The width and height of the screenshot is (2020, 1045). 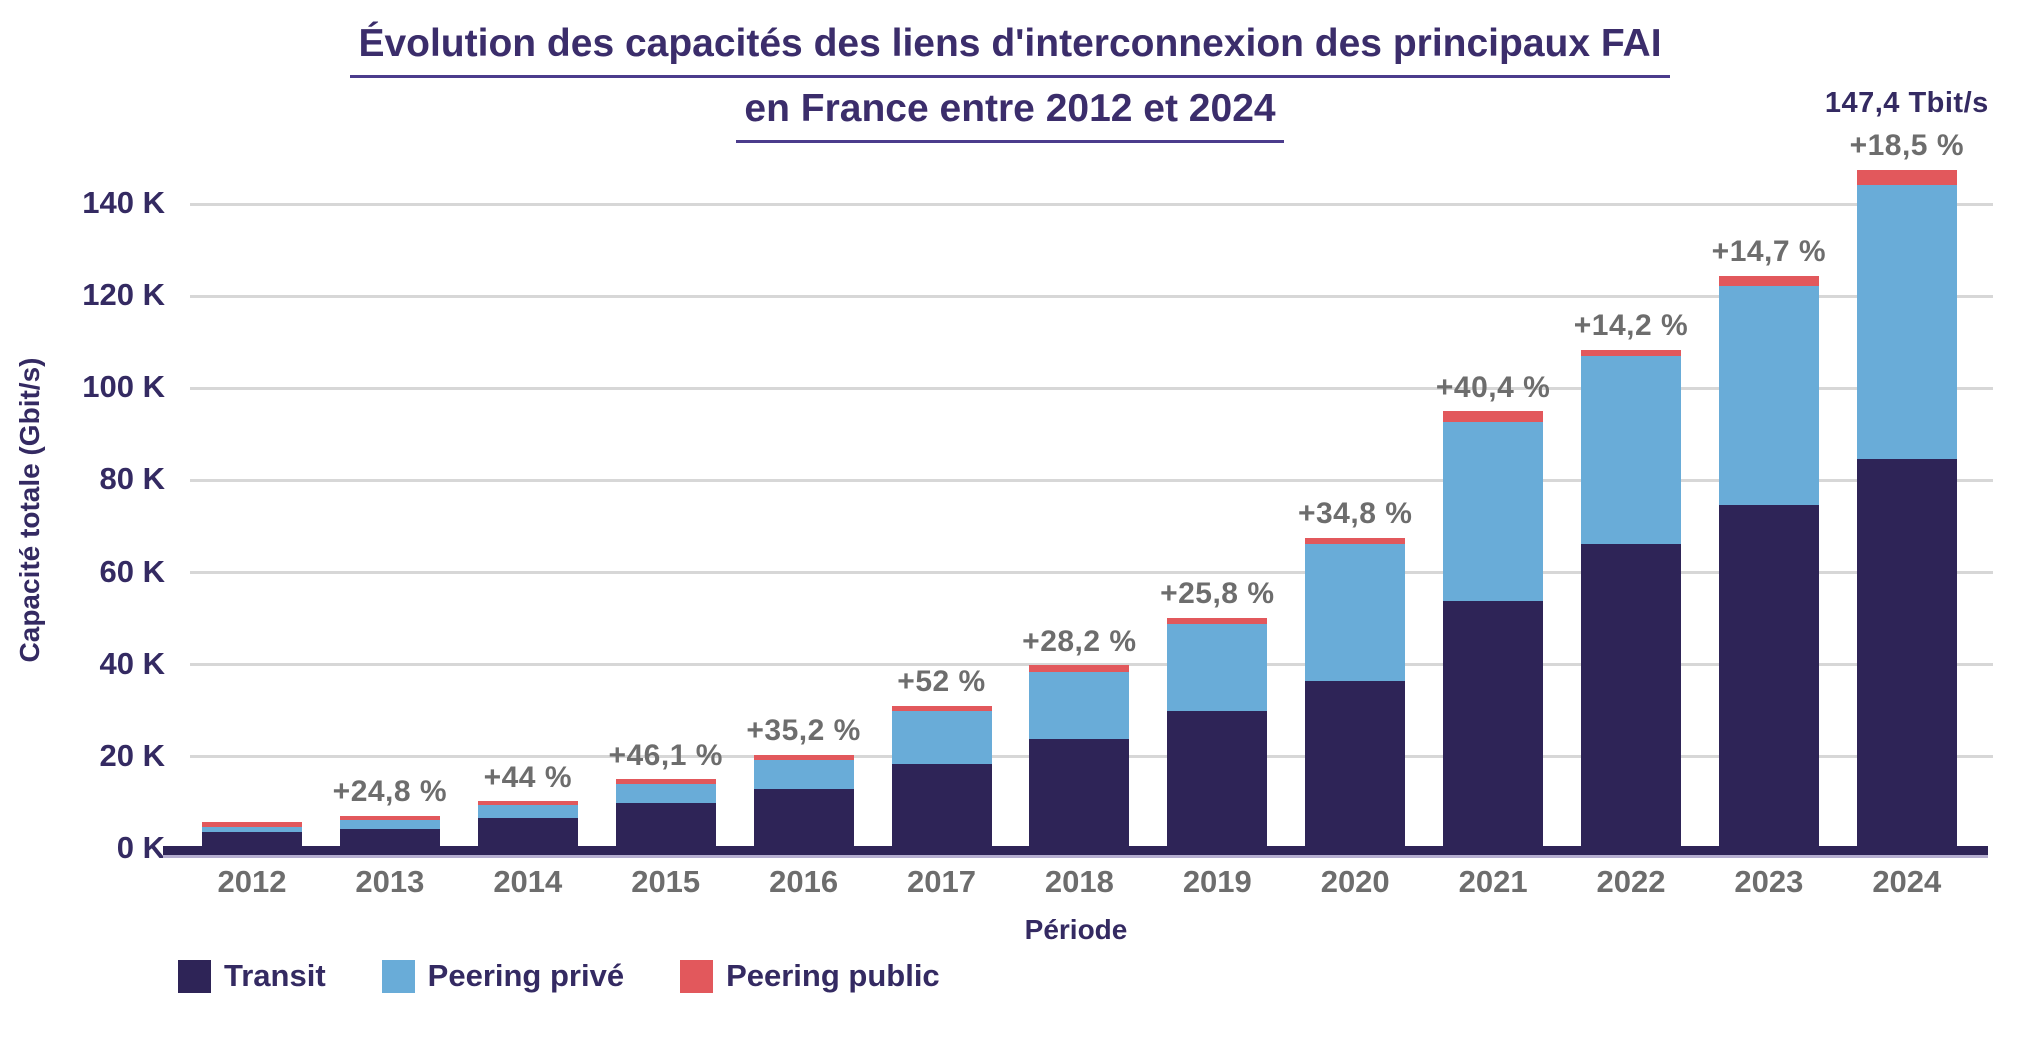 I want to click on growth-label: +28,2 %, so click(x=1079, y=641).